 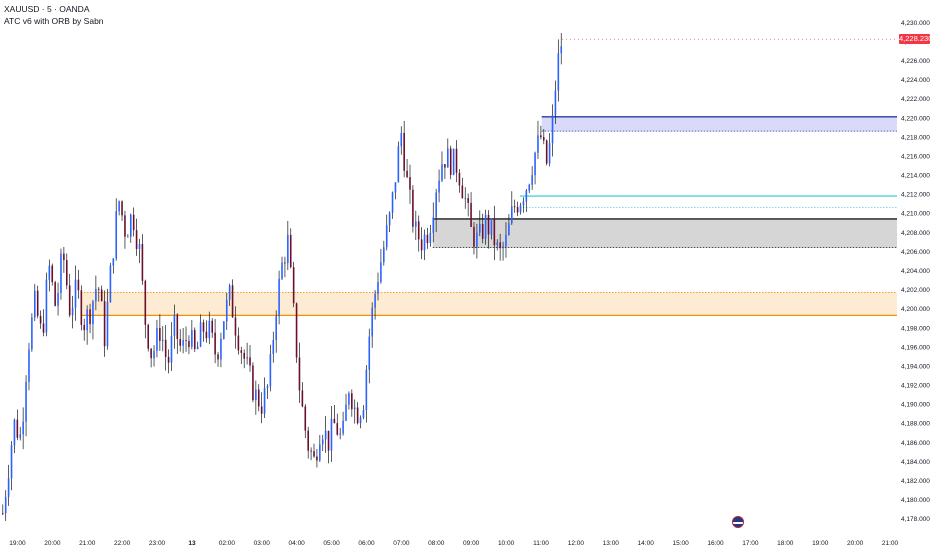 I want to click on x-tick-label: 21:00, so click(x=890, y=543).